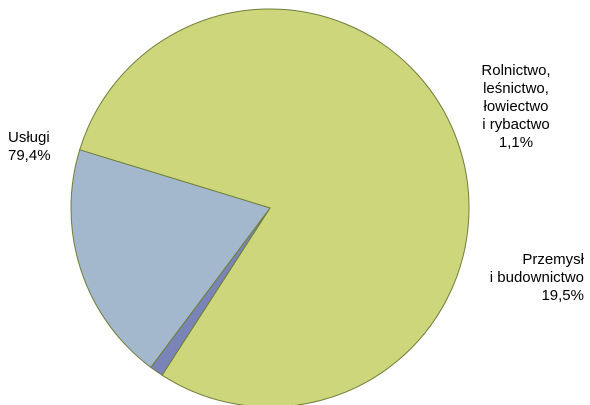 The height and width of the screenshot is (405, 590). I want to click on slice-label-industry: Przemysł i budownictwo 19,5%, so click(530, 278).